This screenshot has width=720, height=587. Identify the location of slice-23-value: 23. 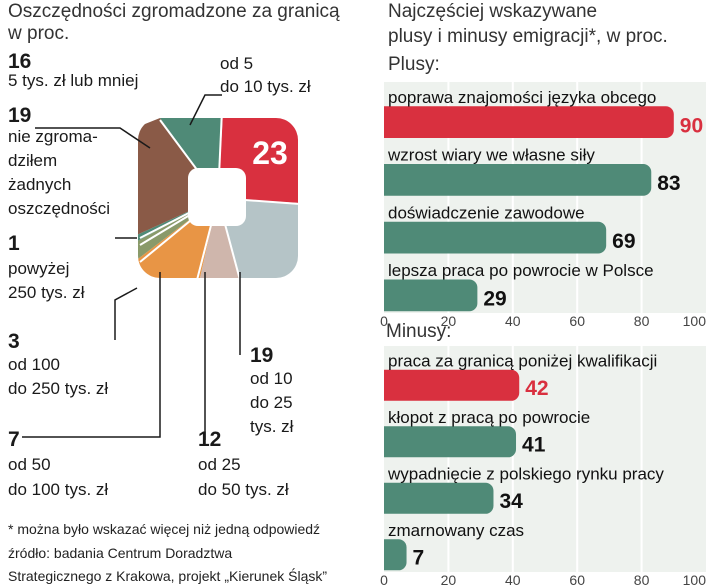
(270, 153).